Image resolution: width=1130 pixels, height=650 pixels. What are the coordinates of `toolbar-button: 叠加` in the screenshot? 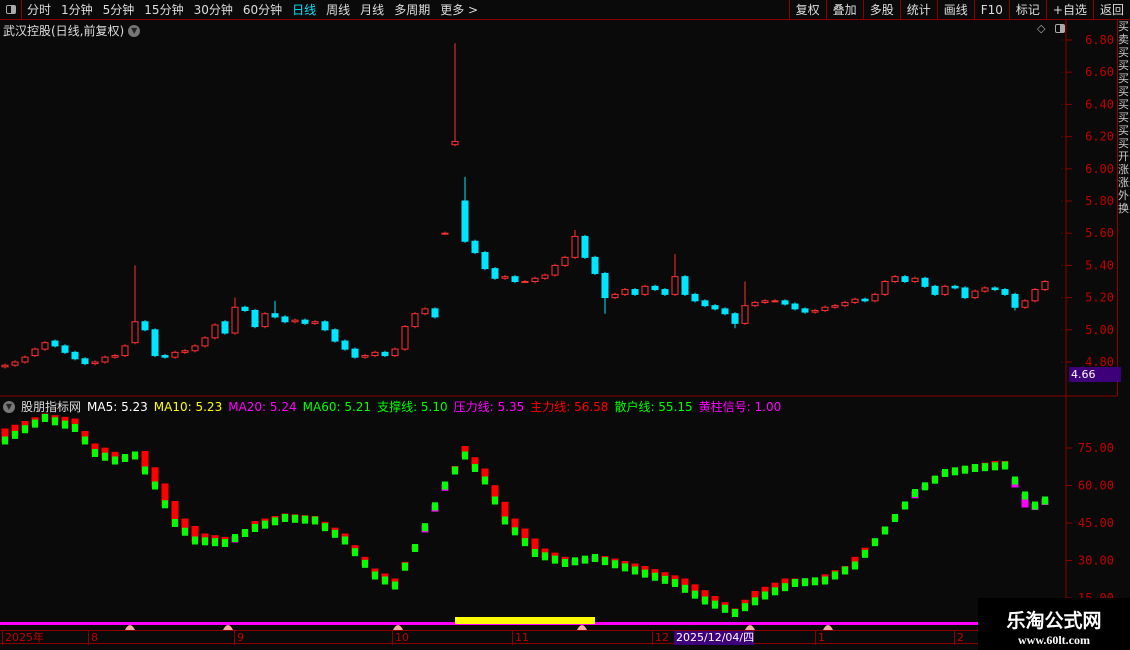 It's located at (844, 10).